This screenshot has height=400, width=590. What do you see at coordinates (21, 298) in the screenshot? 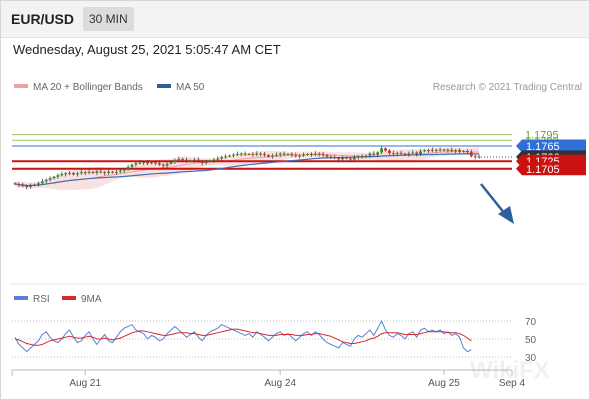
I see `legend-swatch-rsi` at bounding box center [21, 298].